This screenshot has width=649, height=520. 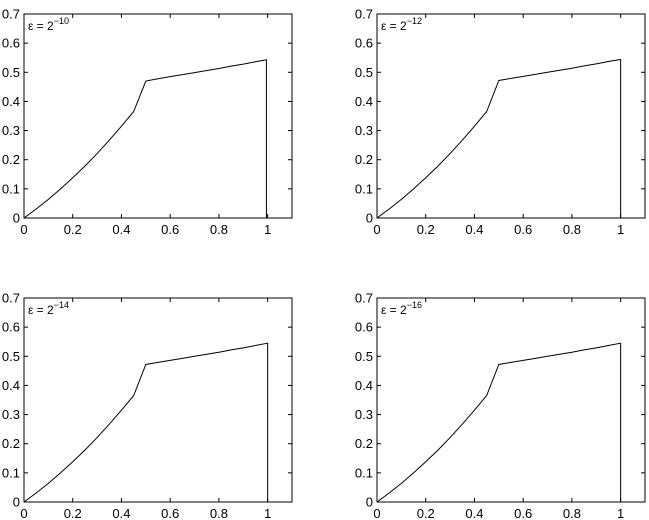 I want to click on epsilon-annotation: ε = 2−12, so click(x=401, y=24).